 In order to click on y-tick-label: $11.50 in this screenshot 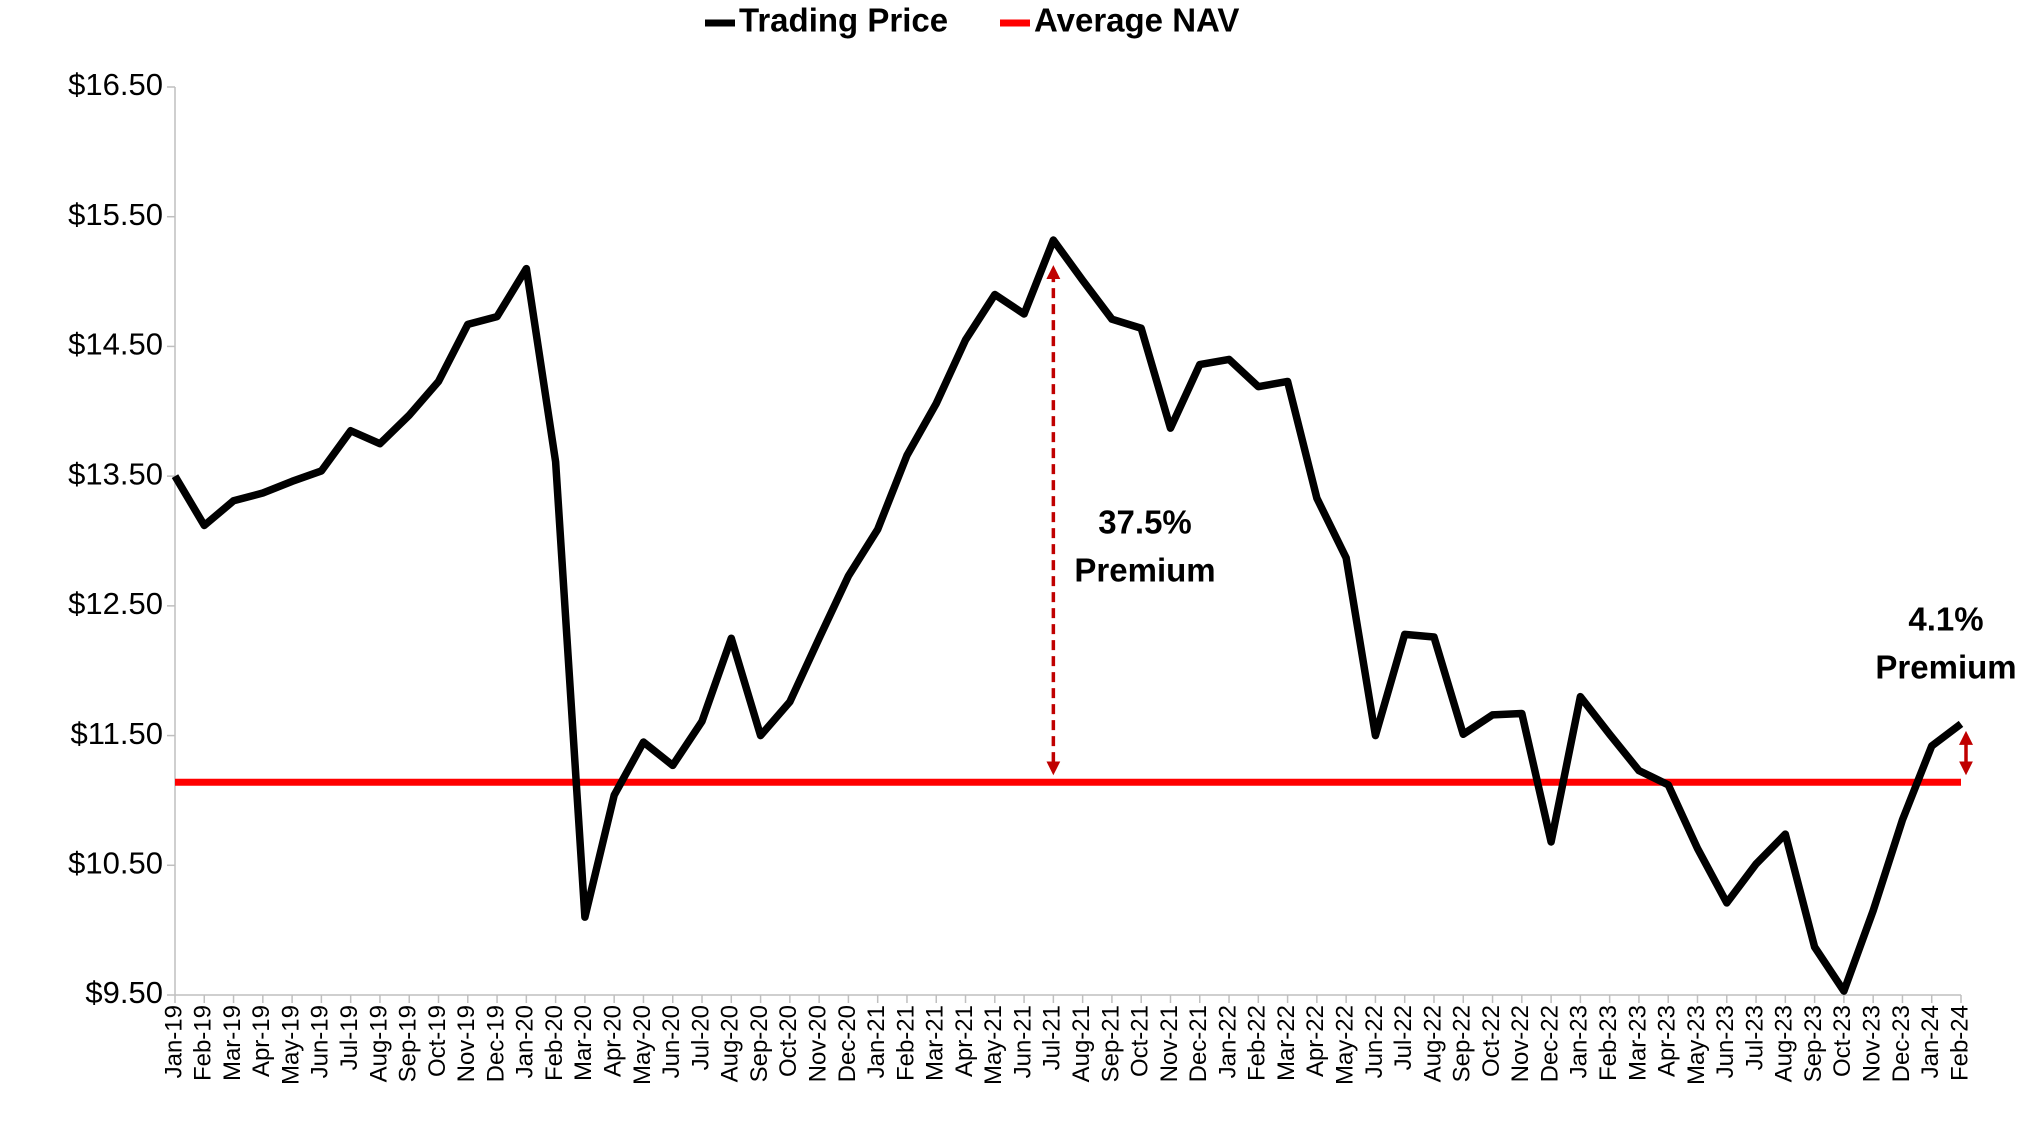, I will do `click(116, 733)`.